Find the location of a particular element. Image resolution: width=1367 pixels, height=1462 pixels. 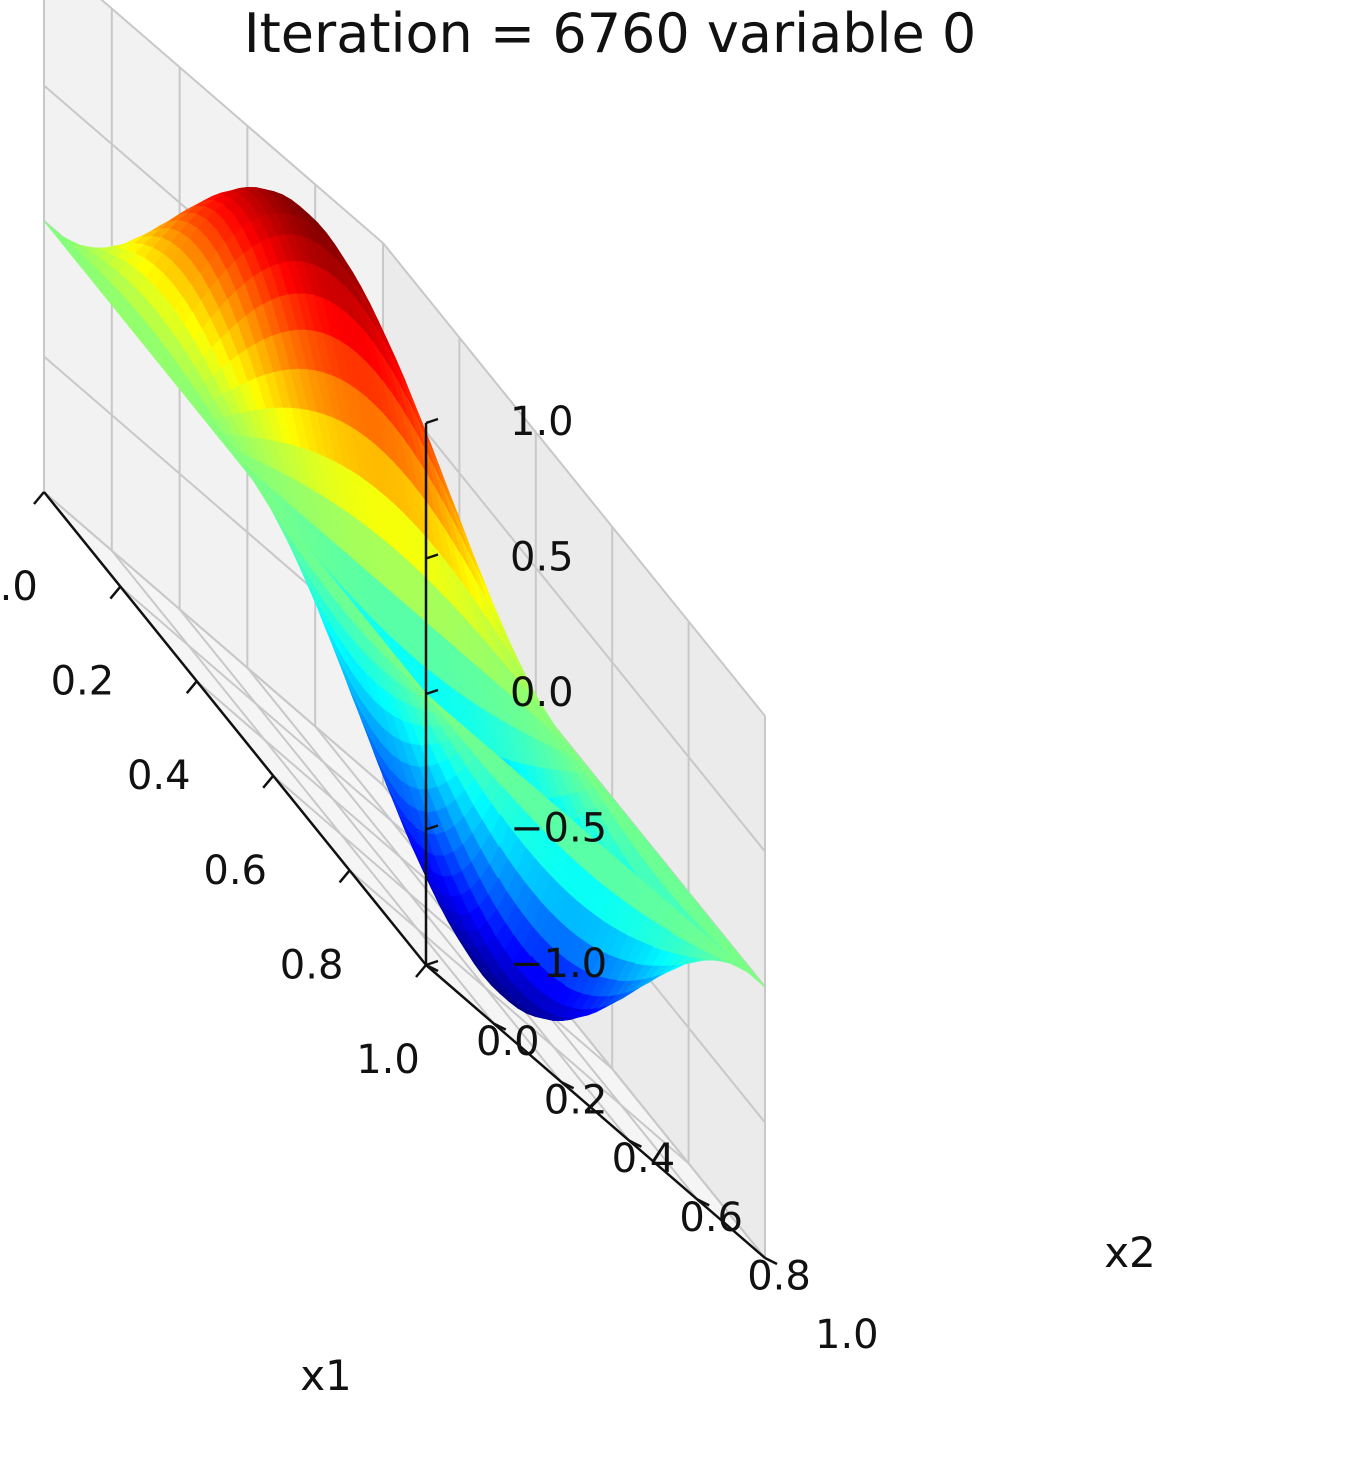

z-tick-label: 0.5 is located at coordinates (542, 558).